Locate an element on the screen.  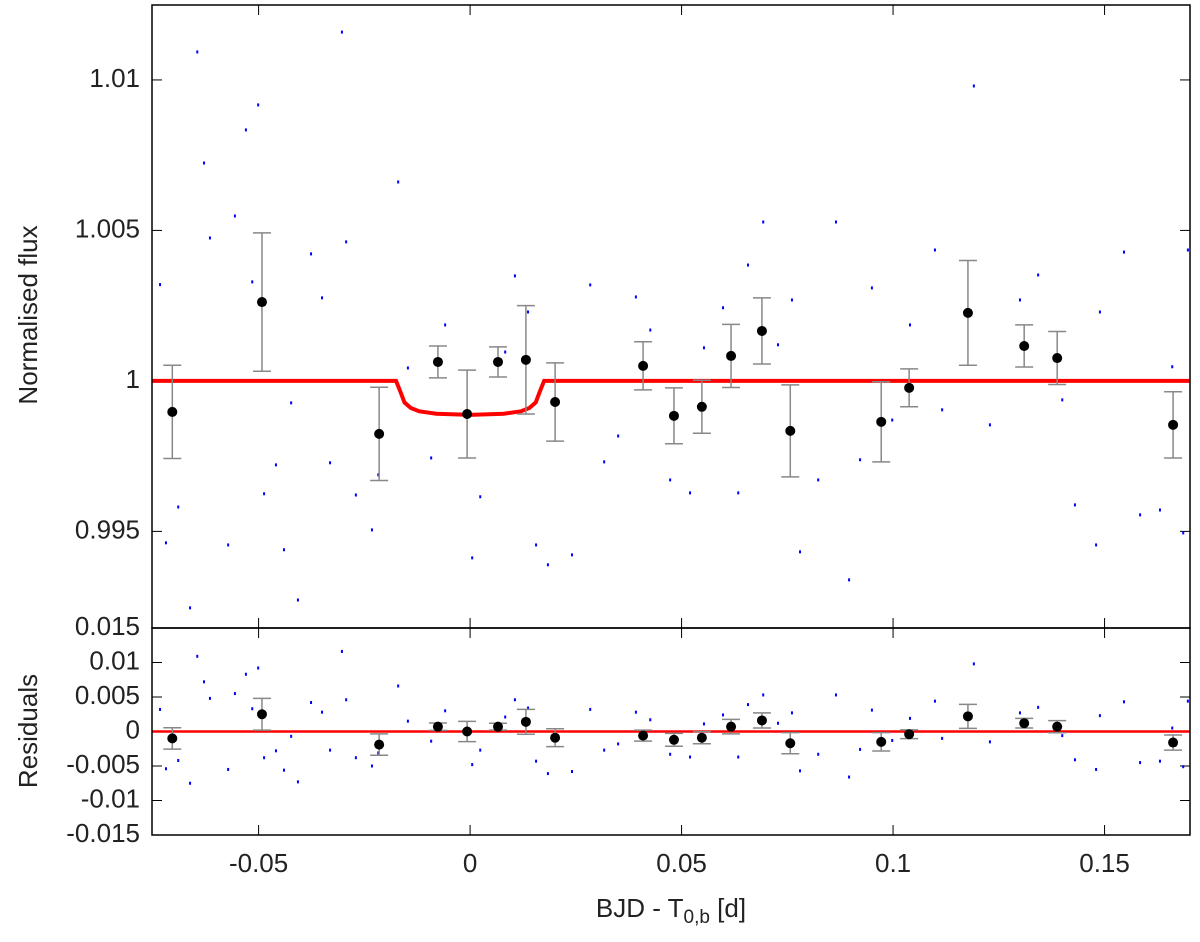
y-axis-label: Normalised flux is located at coordinates (28, 314).